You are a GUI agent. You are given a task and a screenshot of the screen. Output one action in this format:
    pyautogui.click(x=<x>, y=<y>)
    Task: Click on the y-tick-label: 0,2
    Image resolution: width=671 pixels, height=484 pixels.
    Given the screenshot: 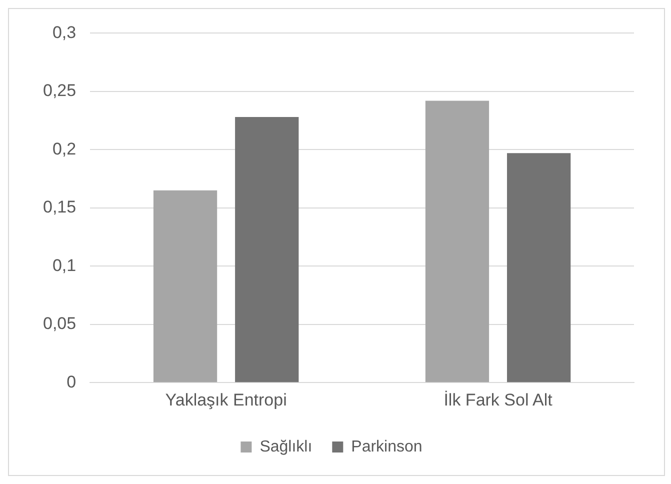 What is the action you would take?
    pyautogui.click(x=64, y=148)
    